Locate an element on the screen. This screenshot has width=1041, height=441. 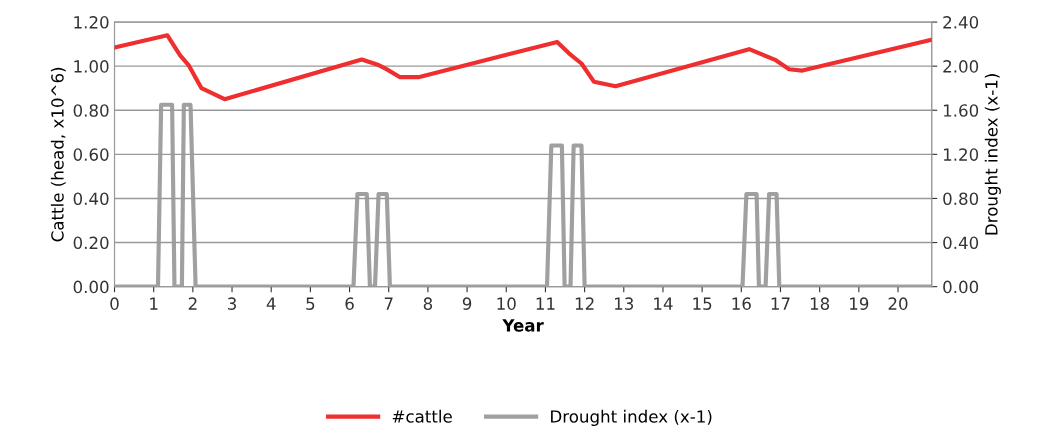
y-tick-label: 0.40 is located at coordinates (91, 199).